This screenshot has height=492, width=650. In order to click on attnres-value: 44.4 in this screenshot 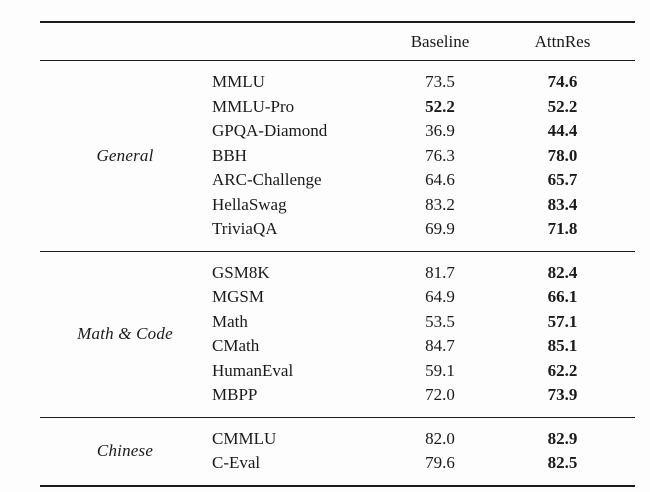, I will do `click(562, 130)`.